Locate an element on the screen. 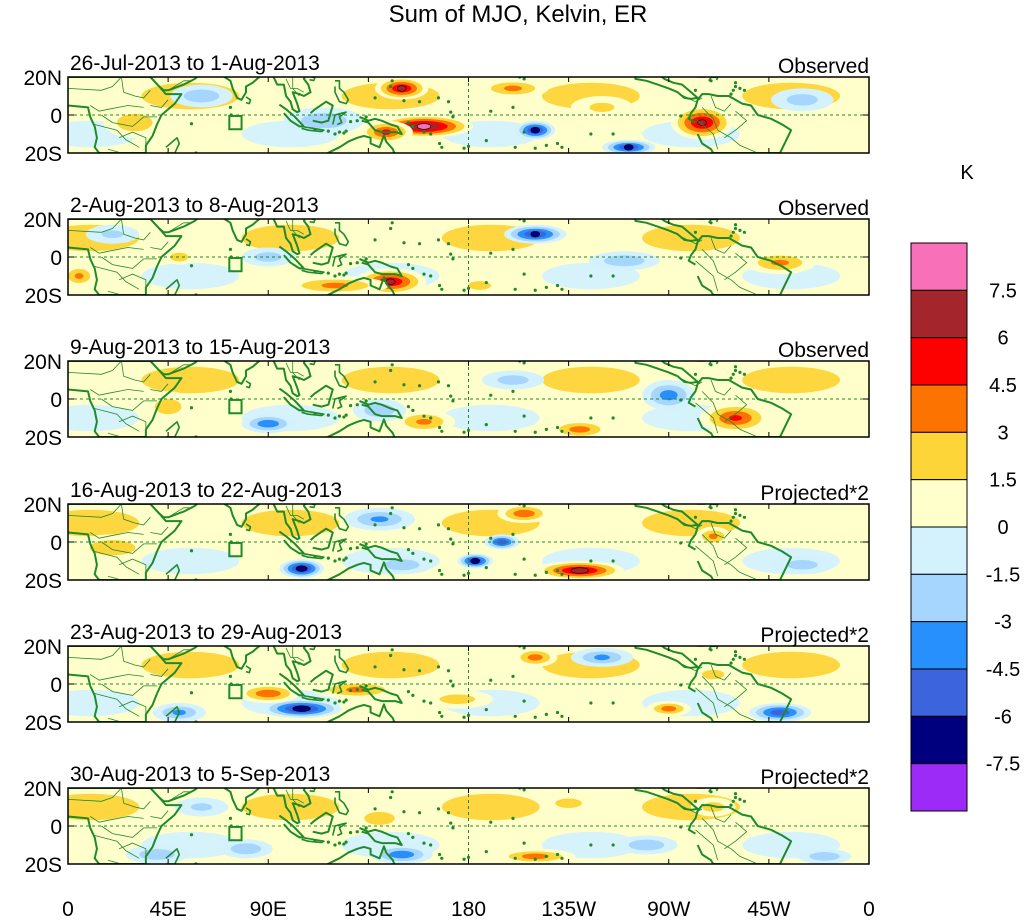 The height and width of the screenshot is (921, 1024). coastline-taiwan is located at coordinates (337, 355).